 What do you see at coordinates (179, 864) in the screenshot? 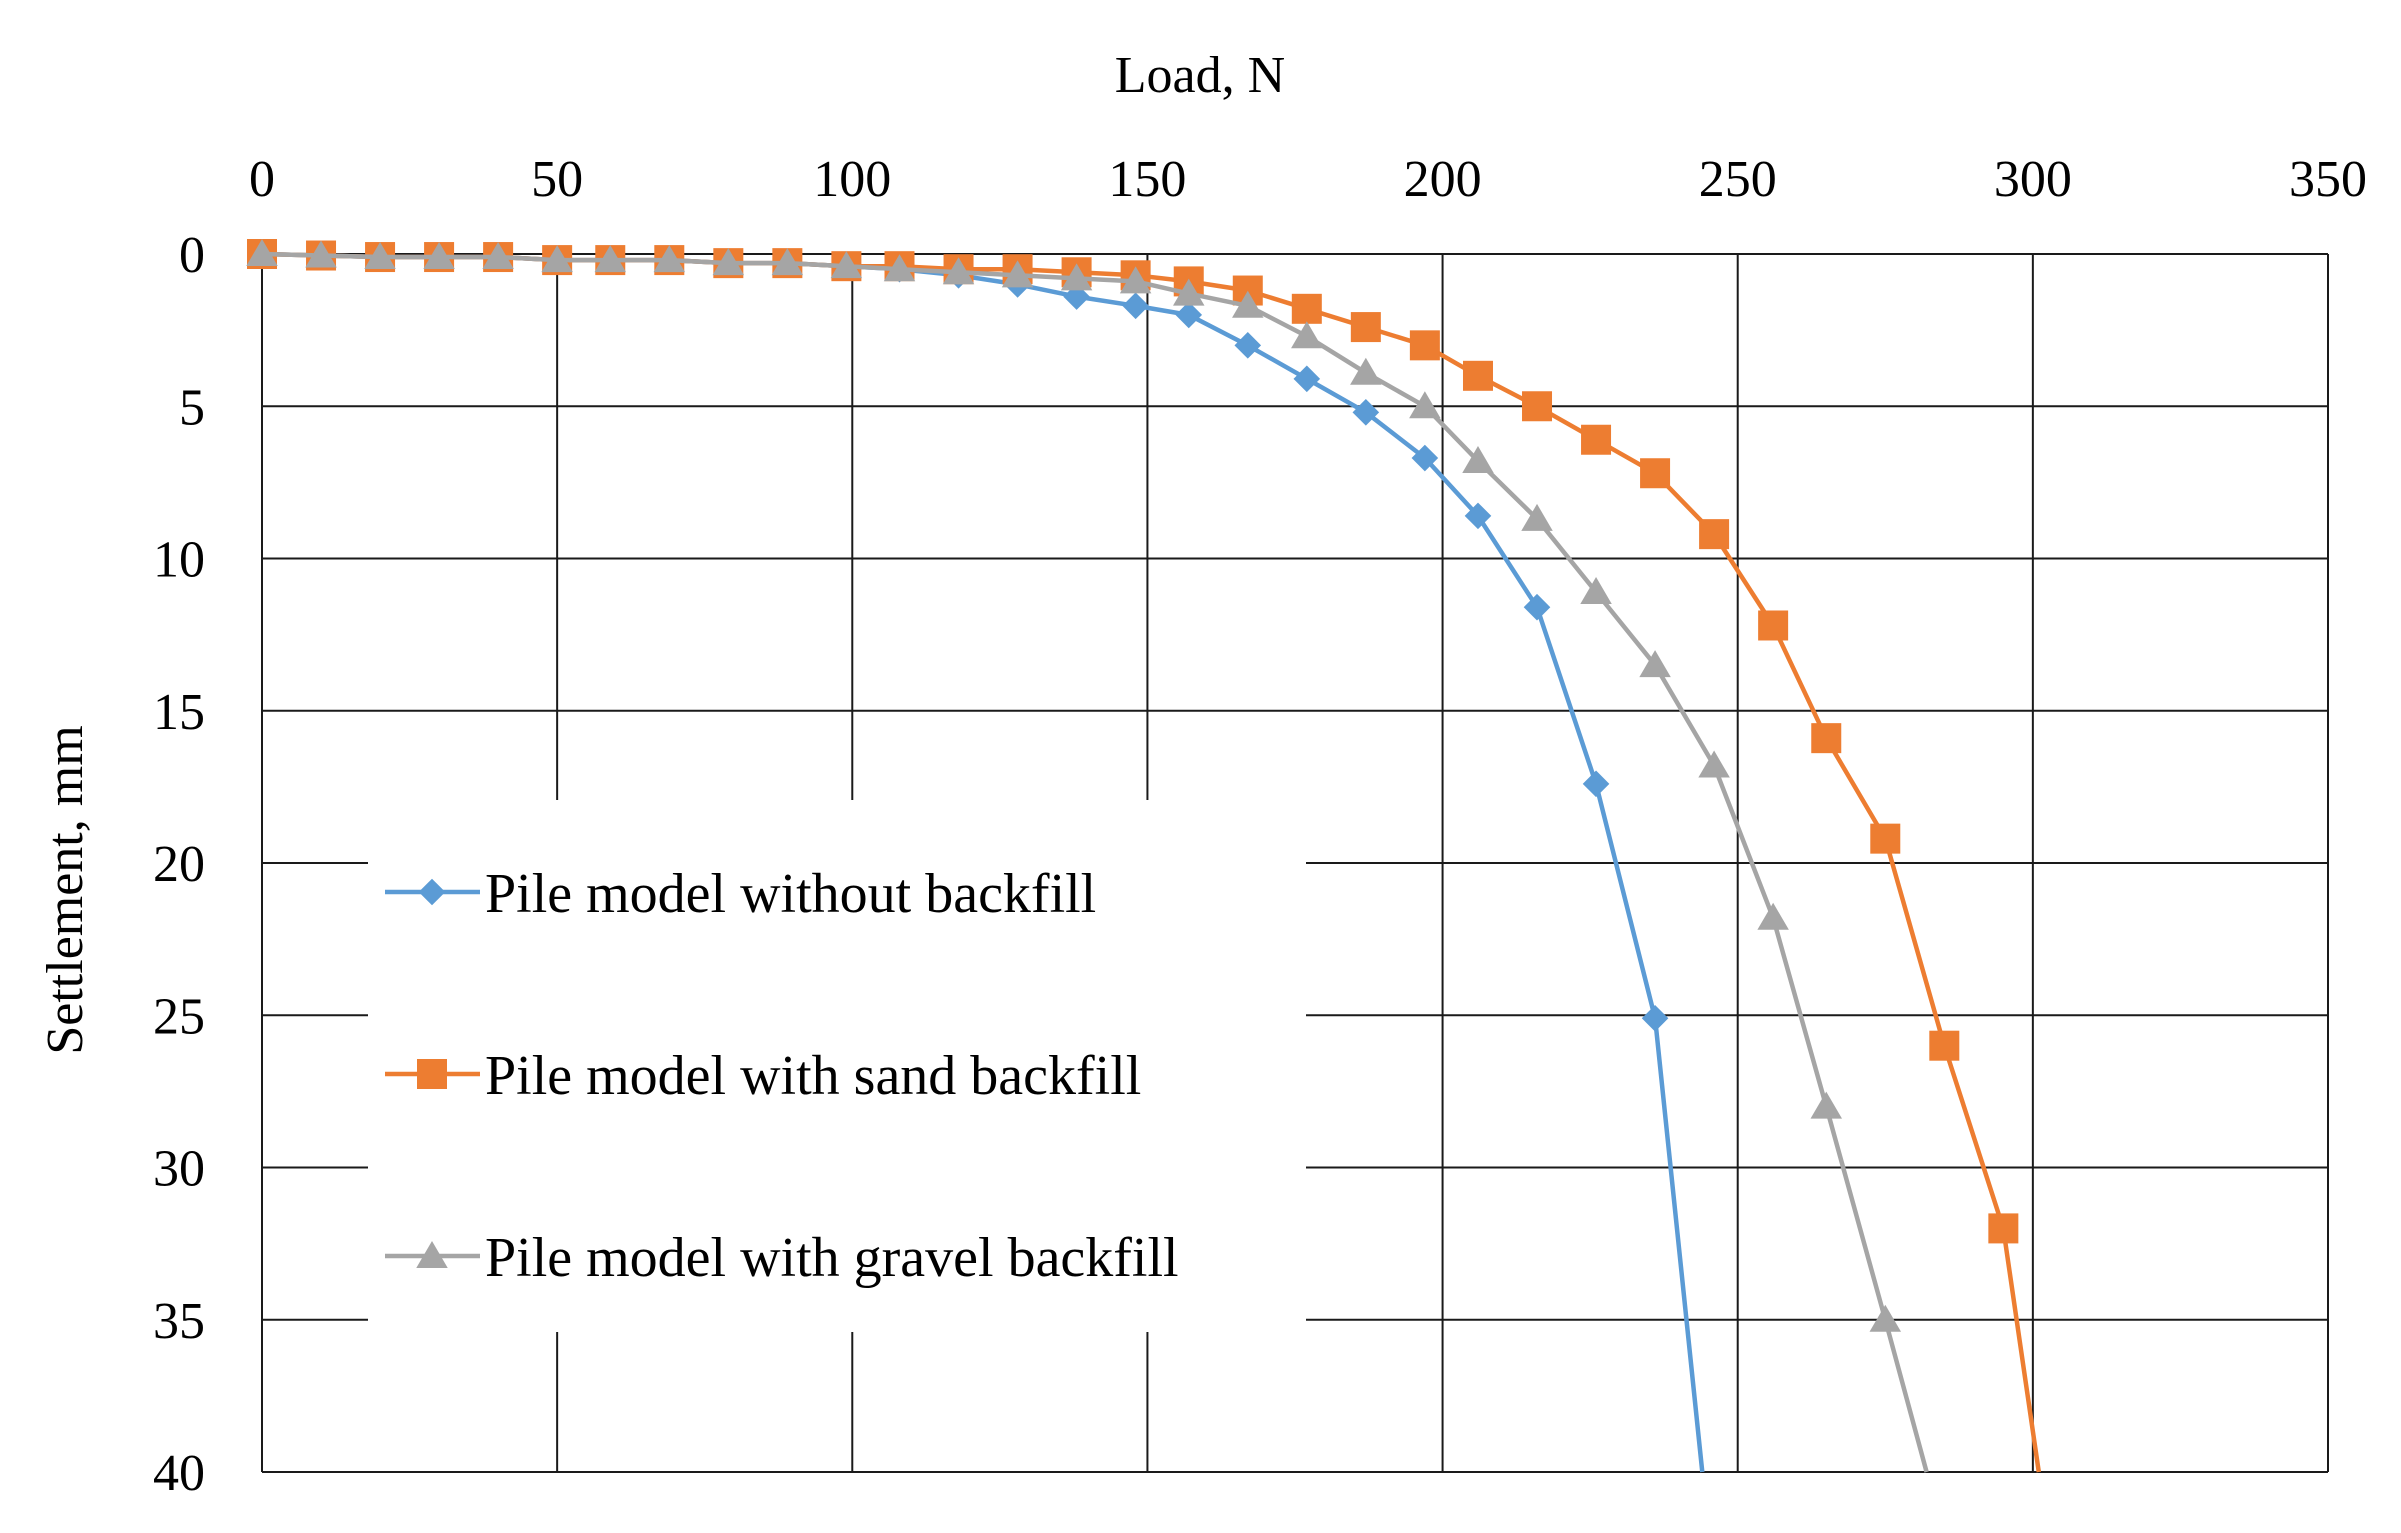
I see `y-tick-label: 20` at bounding box center [179, 864].